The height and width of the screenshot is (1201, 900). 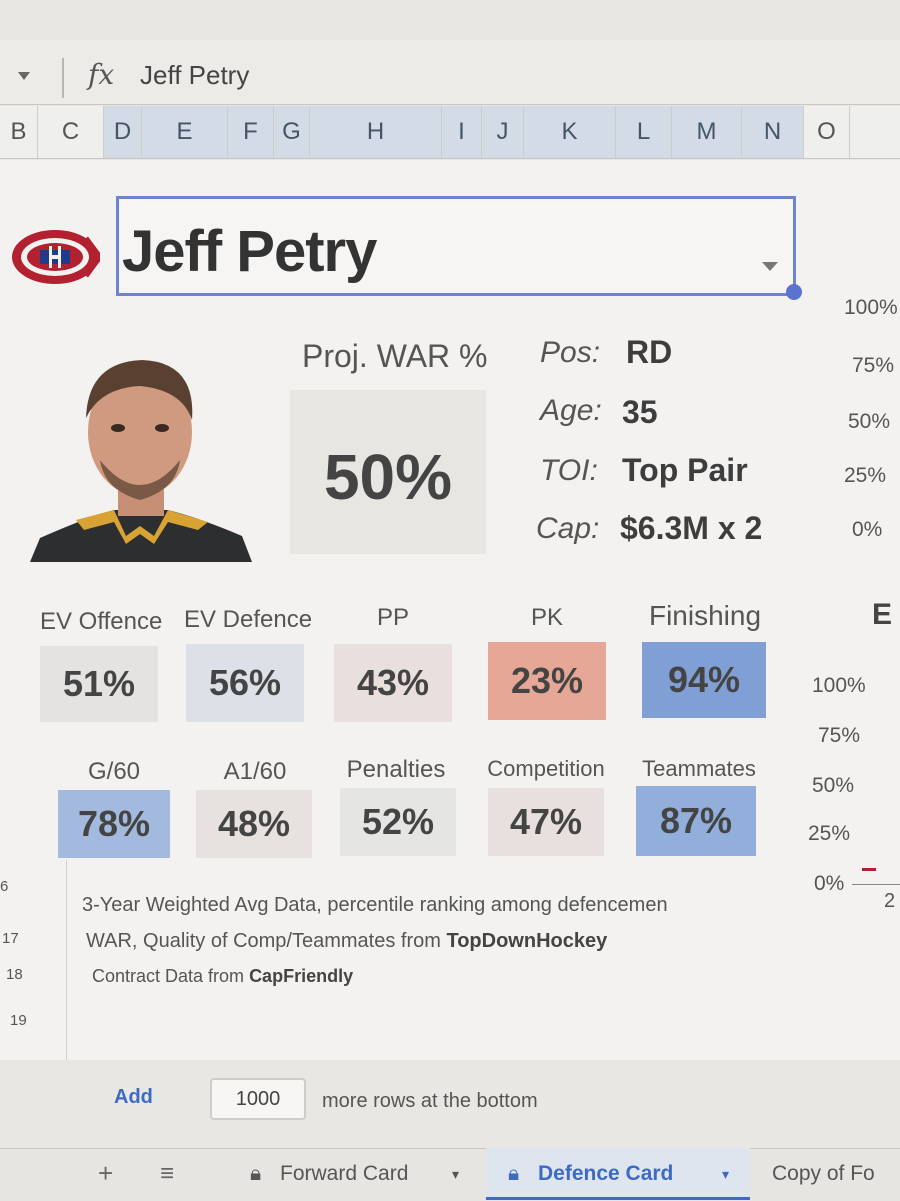 I want to click on player-name: Jeff Petry, so click(x=249, y=251).